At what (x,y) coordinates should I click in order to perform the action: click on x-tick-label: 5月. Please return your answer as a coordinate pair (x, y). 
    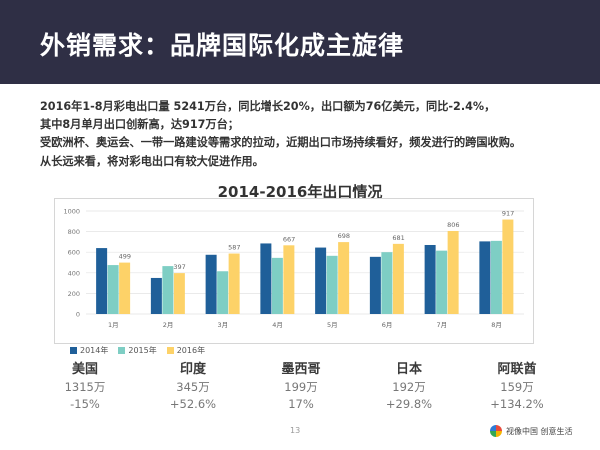
    Looking at the image, I should click on (332, 325).